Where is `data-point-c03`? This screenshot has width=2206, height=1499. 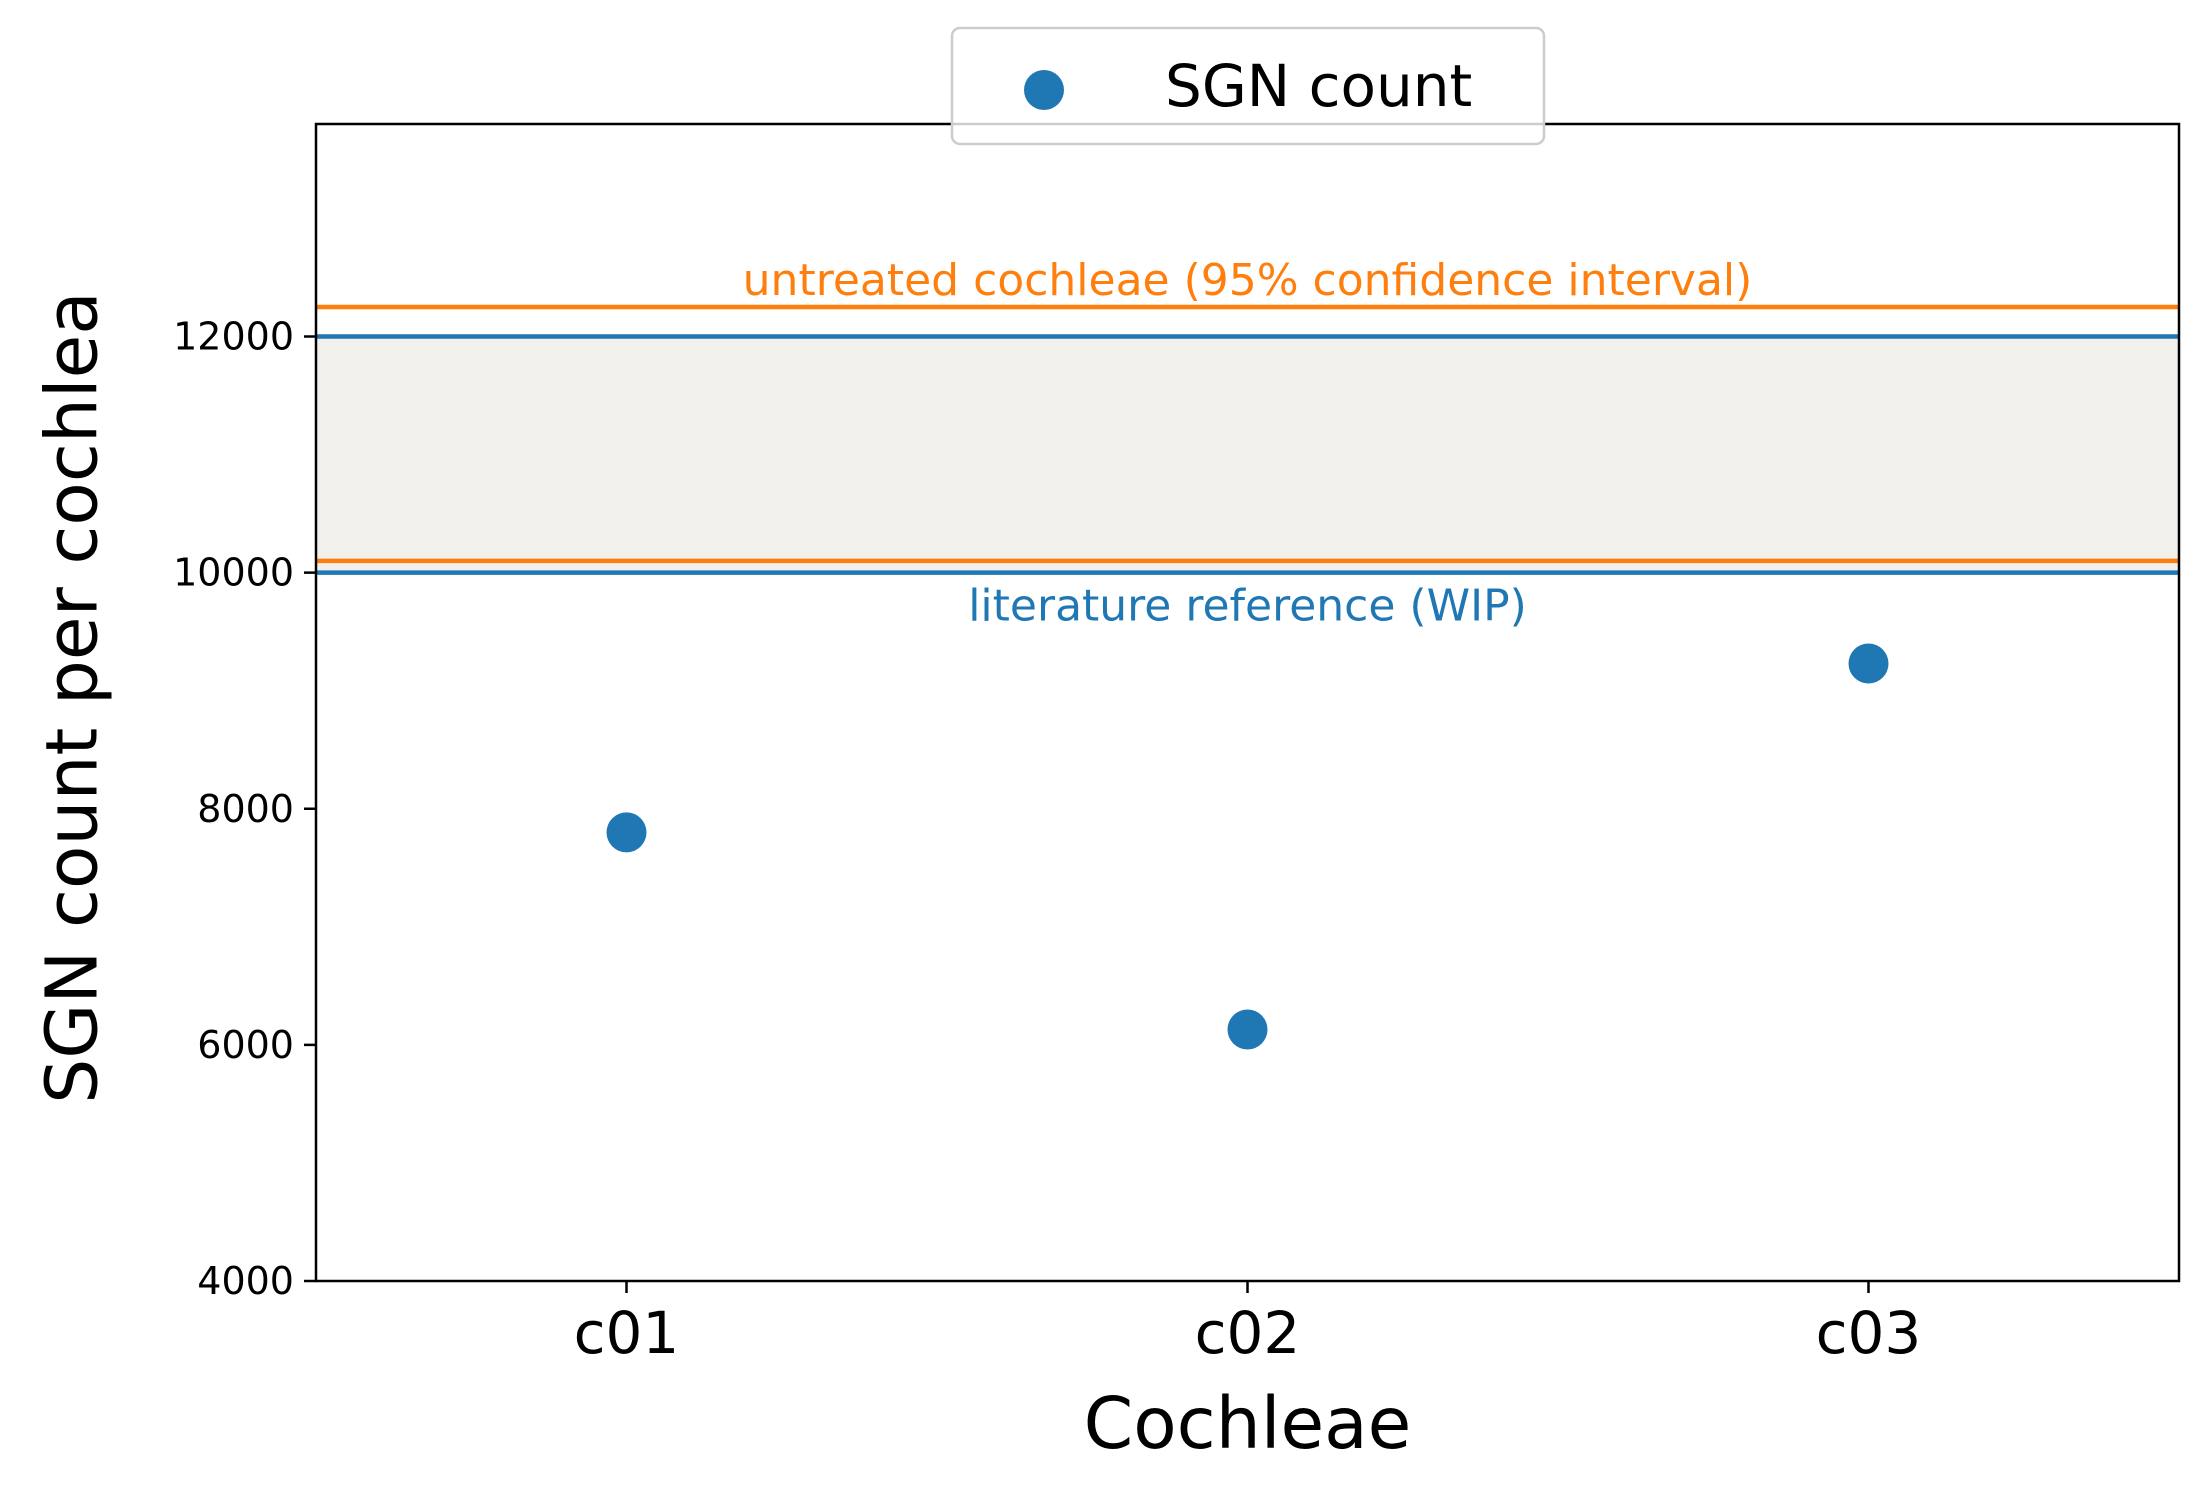
data-point-c03 is located at coordinates (1868, 663).